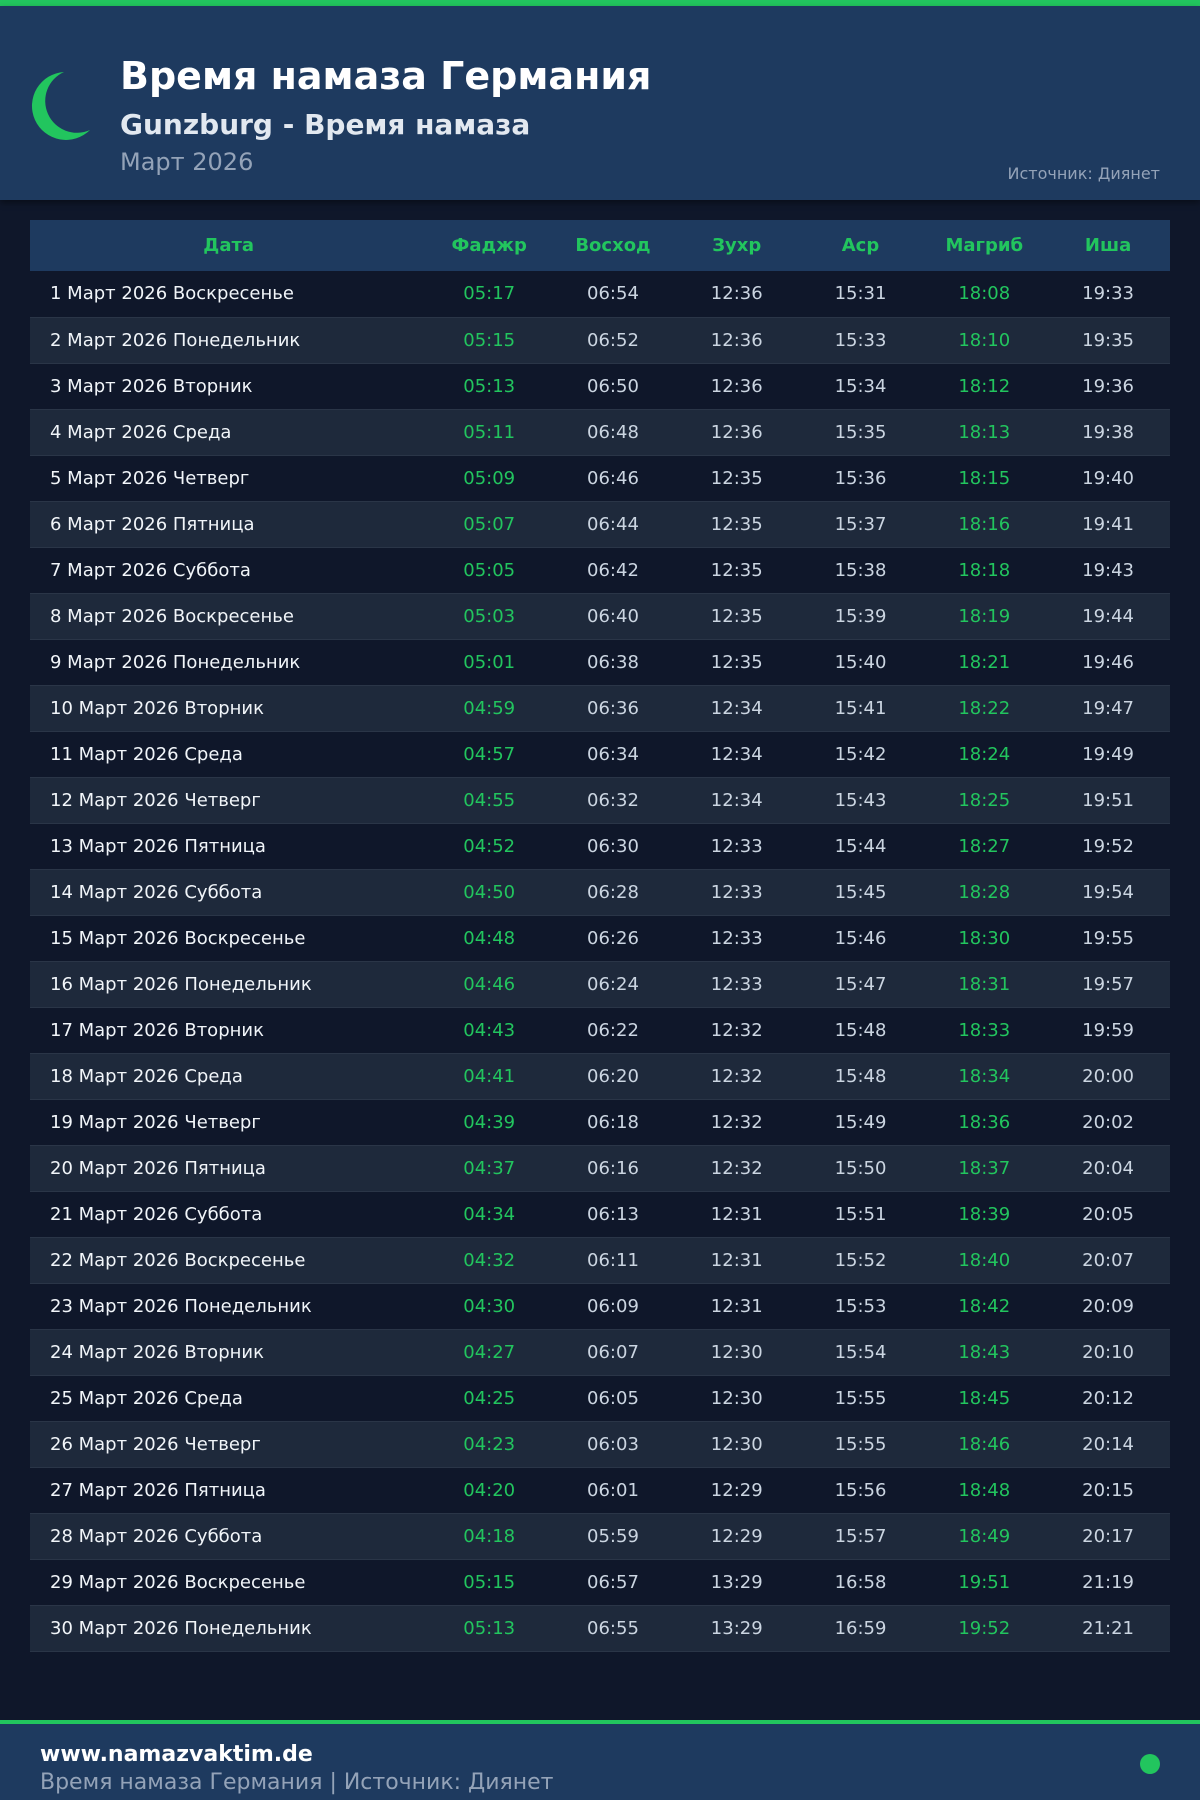 The height and width of the screenshot is (1800, 1200). Describe the element at coordinates (172, 294) in the screenshot. I see `cell-date: 1 Март 2026 Воскресенье` at that location.